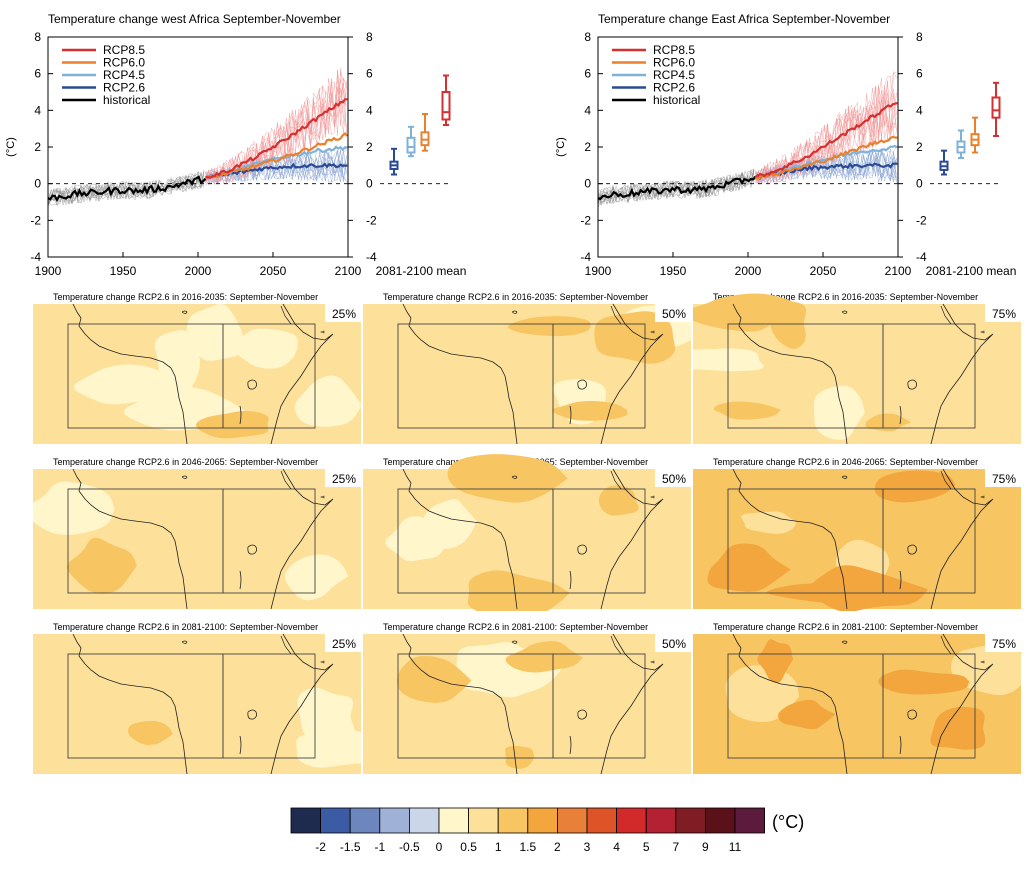 This screenshot has width=1024, height=877. Describe the element at coordinates (421, 271) in the screenshot. I see `boxplot-caption: 2081-2100 mean` at that location.